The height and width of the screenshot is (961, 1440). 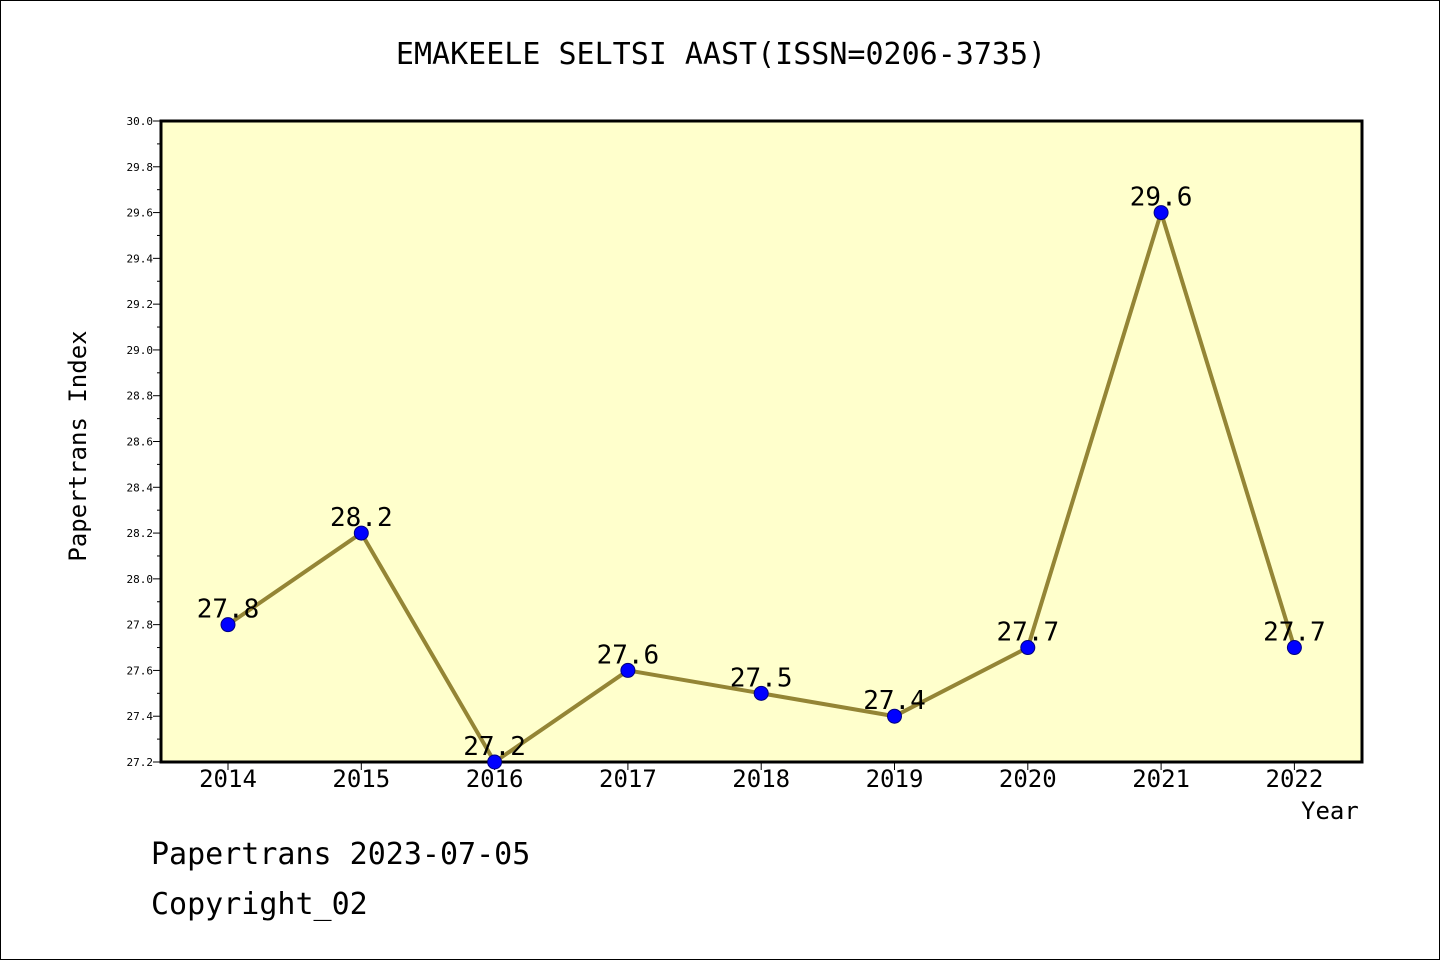 What do you see at coordinates (140, 121) in the screenshot?
I see `y-tick-label: 30.0` at bounding box center [140, 121].